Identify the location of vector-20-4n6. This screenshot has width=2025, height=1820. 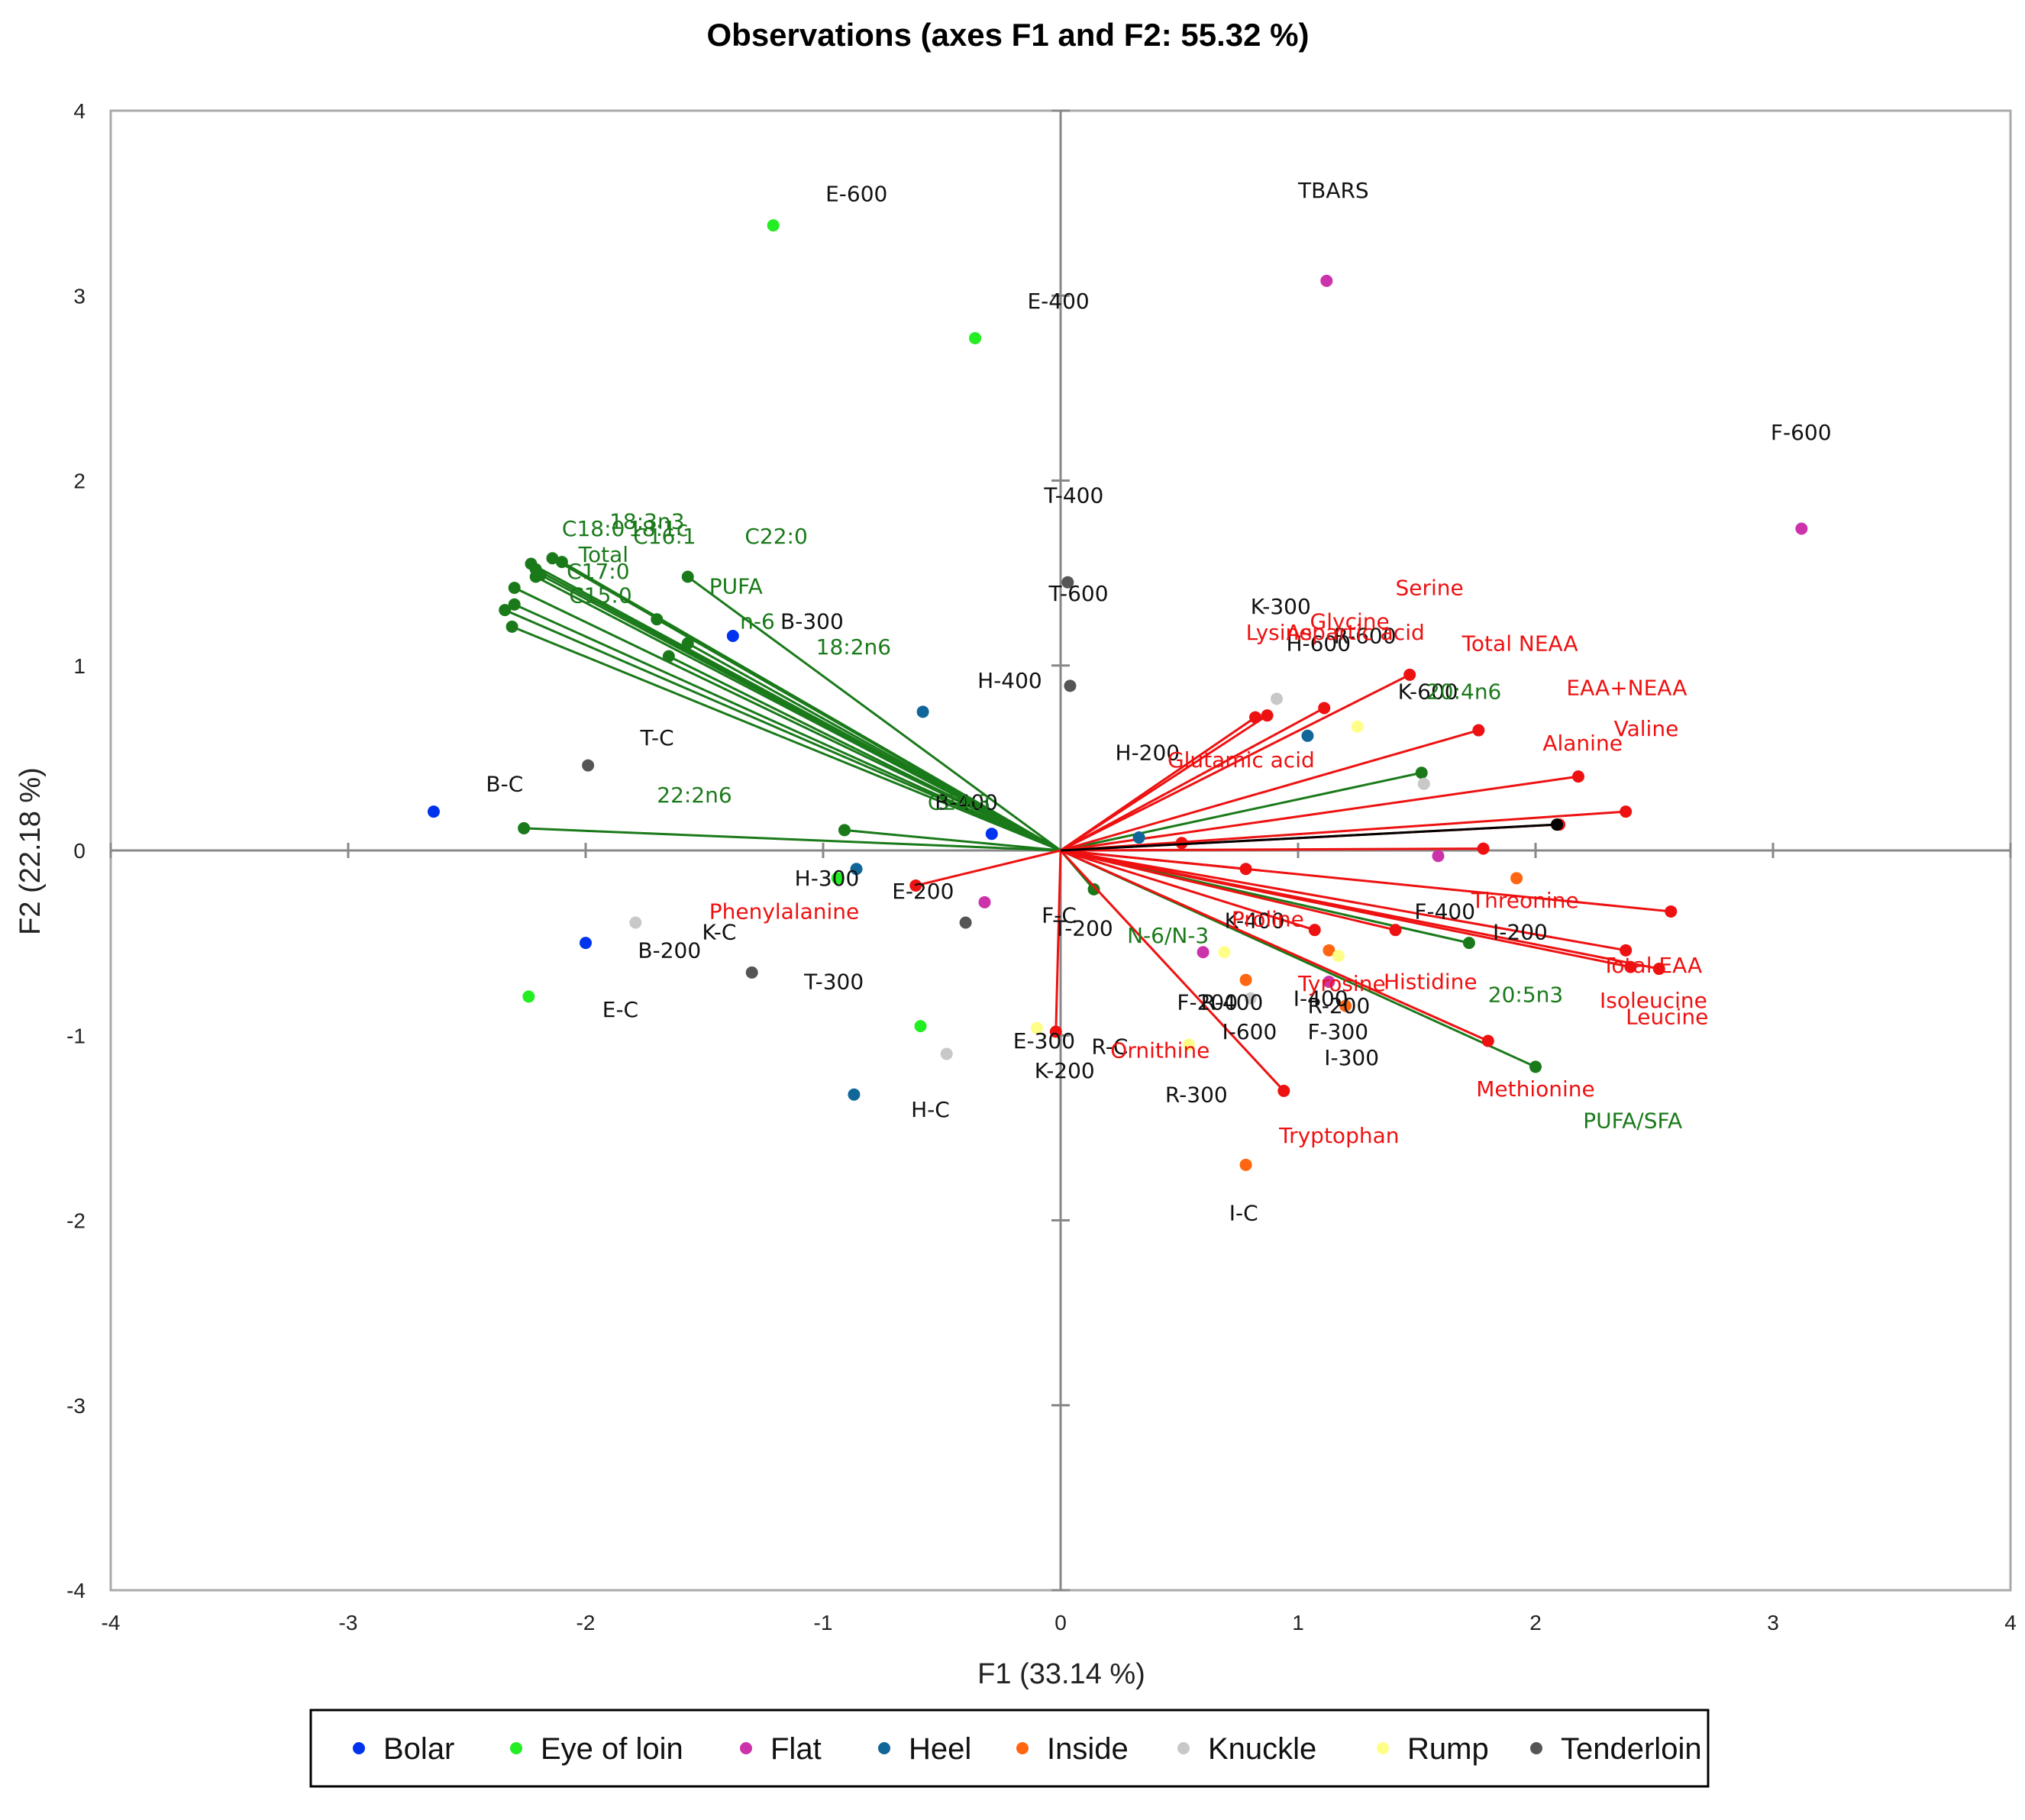
(1241, 811).